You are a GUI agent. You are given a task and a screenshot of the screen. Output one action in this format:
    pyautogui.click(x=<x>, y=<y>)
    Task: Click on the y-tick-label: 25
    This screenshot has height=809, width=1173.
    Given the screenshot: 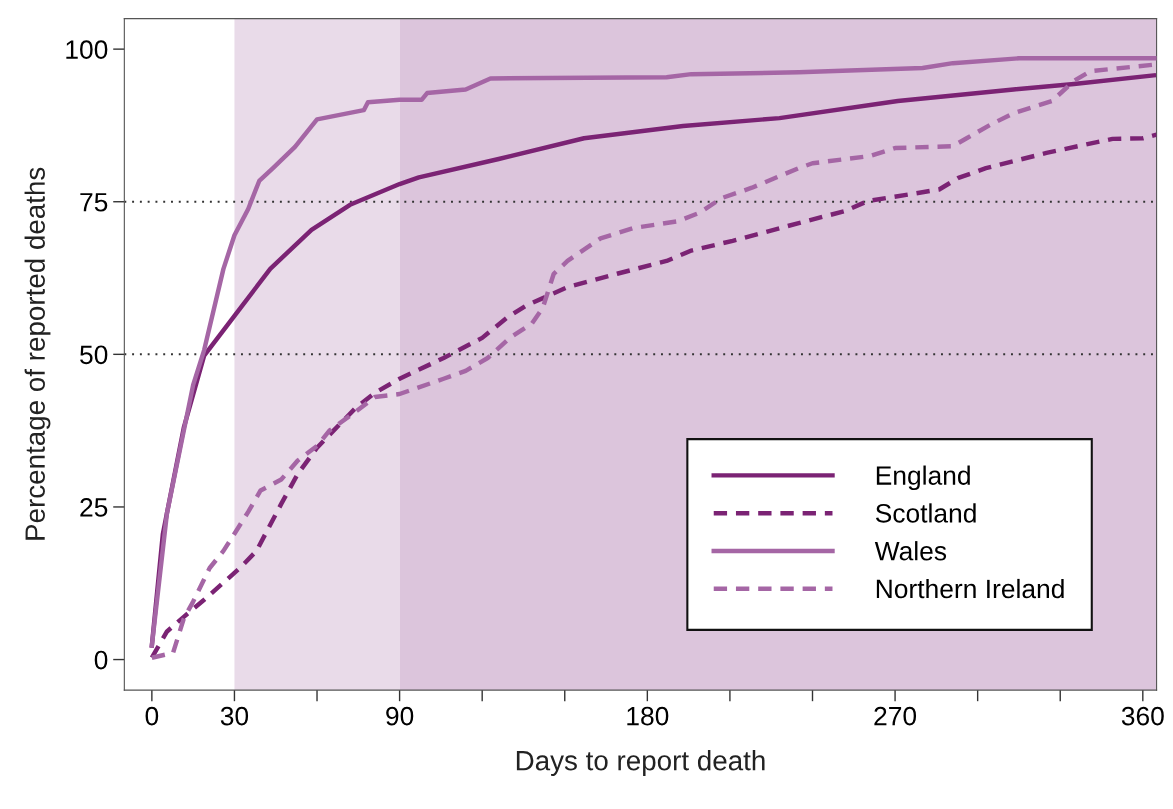 What is the action you would take?
    pyautogui.click(x=94, y=507)
    